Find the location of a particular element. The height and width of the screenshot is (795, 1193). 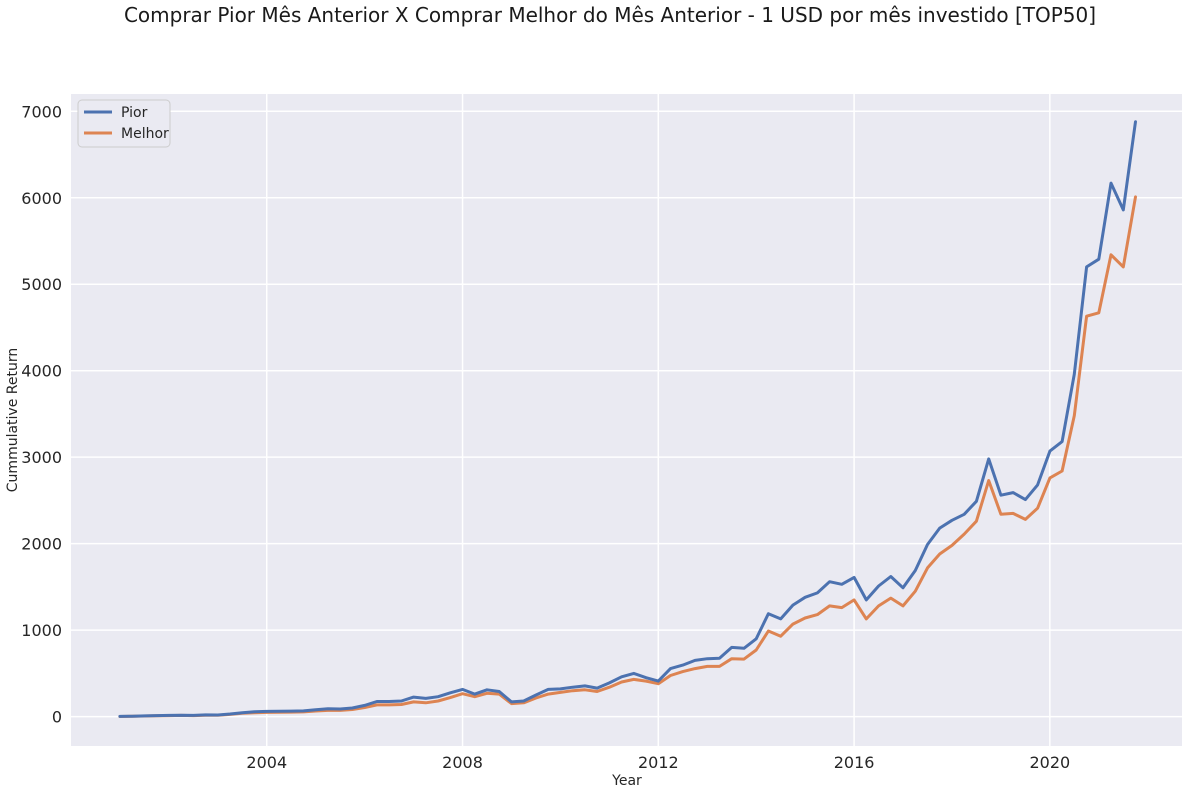

y-tick-label: 1000 is located at coordinates (41, 630).